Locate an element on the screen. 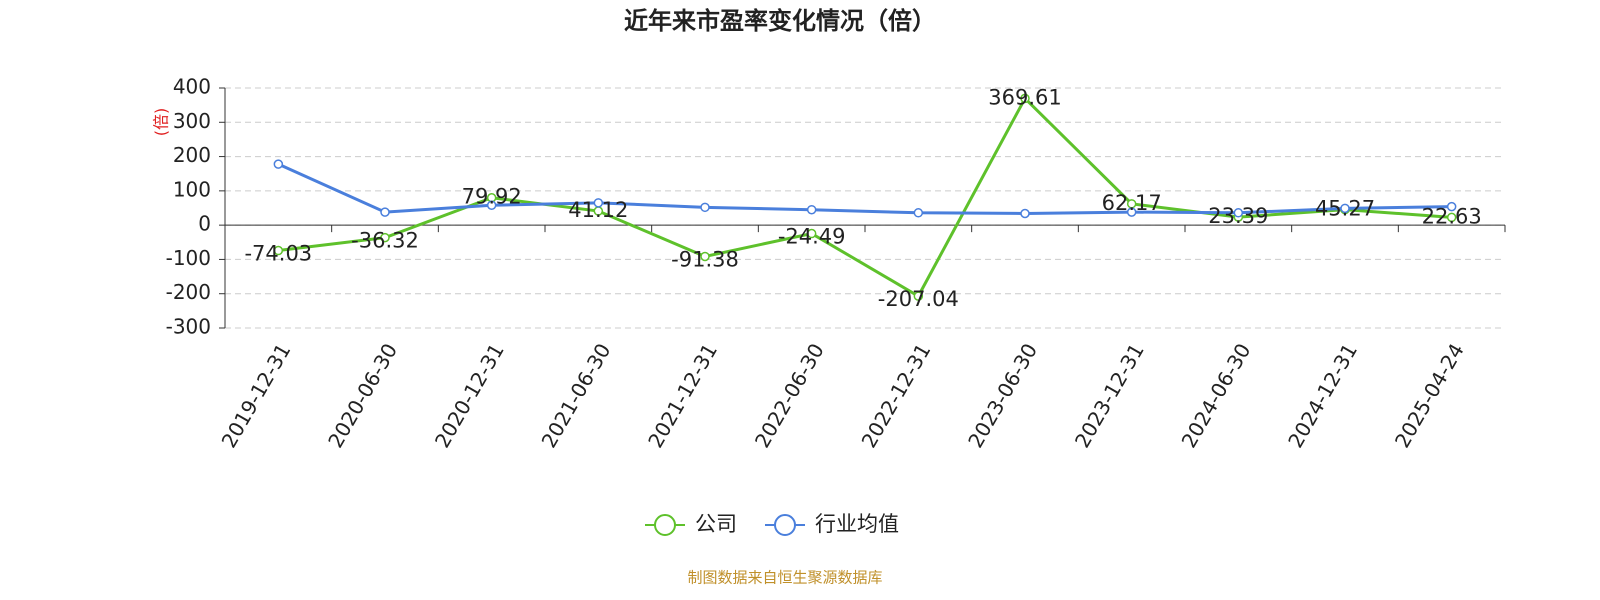  y-axis-label: (倍) is located at coordinates (161, 122).